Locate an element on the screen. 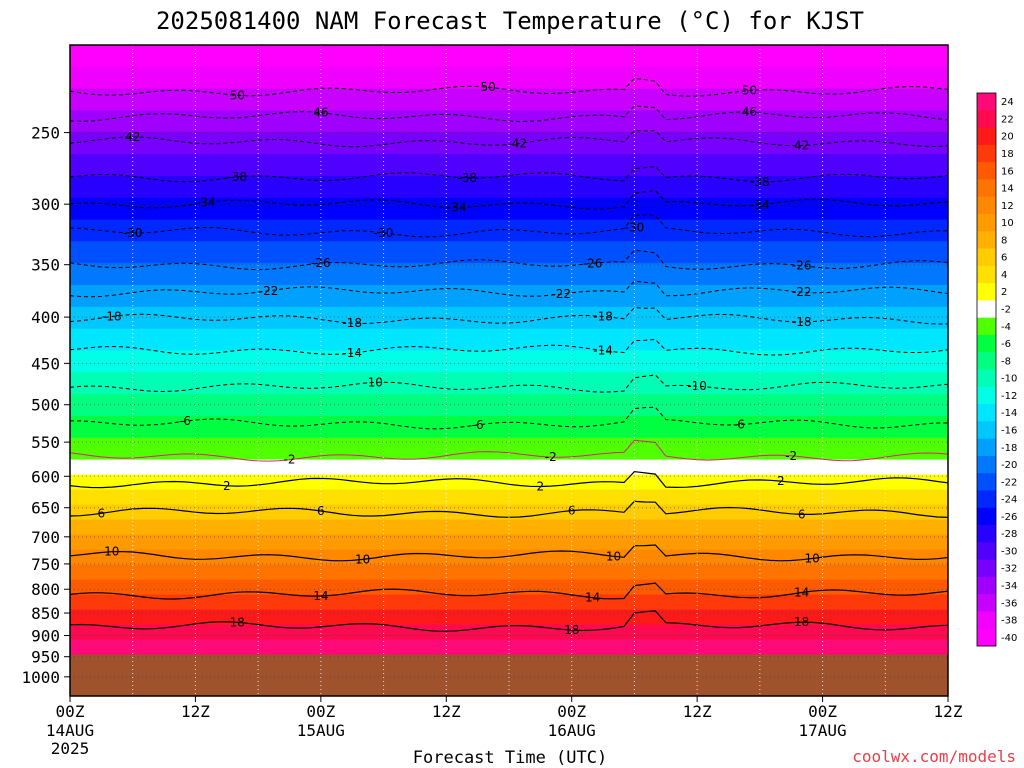  y-tick-label: 900 is located at coordinates (45, 635).